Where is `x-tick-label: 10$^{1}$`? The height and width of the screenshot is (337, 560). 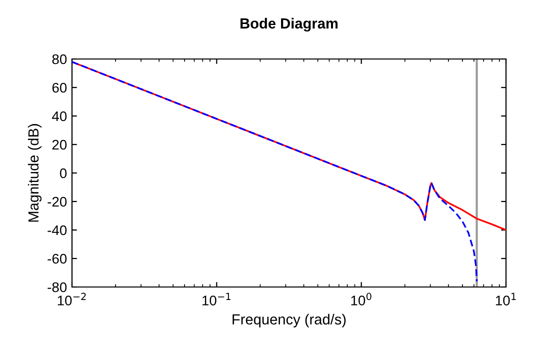
x-tick-label: 10$^{1}$ is located at coordinates (506, 299).